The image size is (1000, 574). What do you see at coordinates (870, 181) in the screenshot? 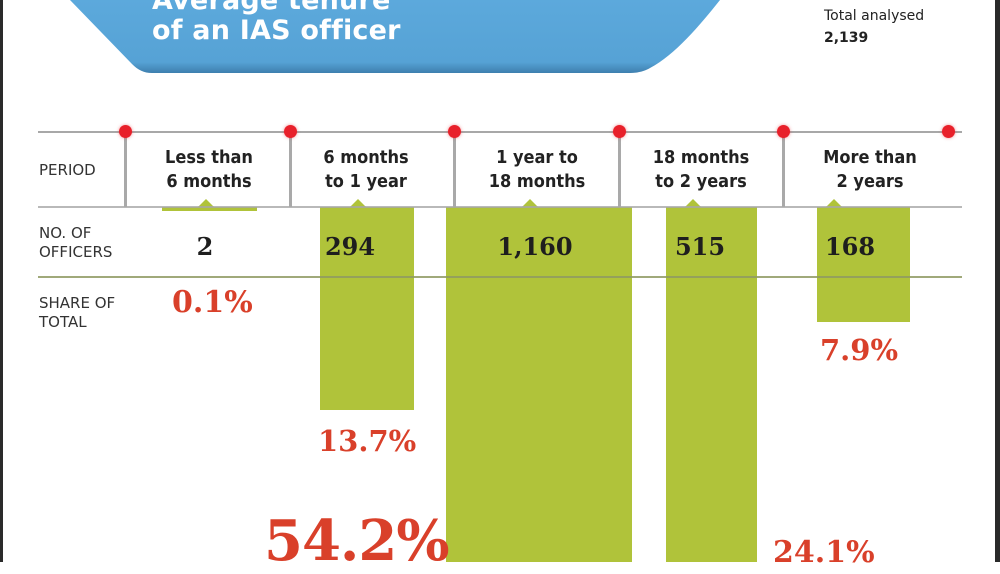
I see `period-line2: 2 years` at bounding box center [870, 181].